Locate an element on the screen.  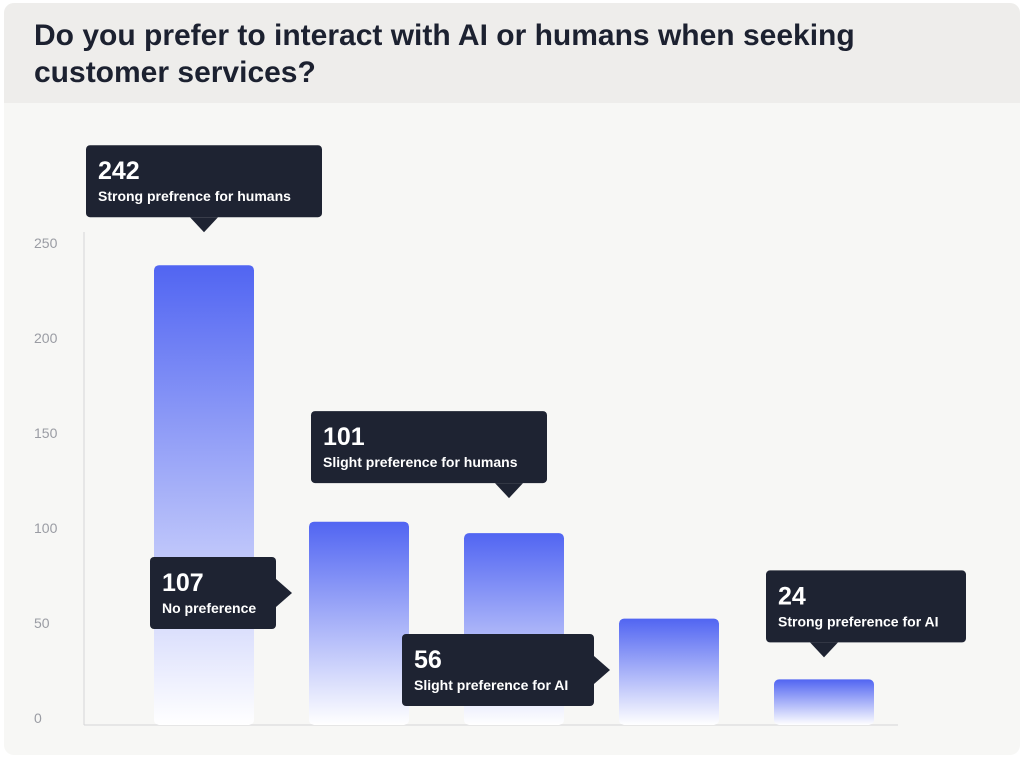
y-tick-label: 0 is located at coordinates (38, 718).